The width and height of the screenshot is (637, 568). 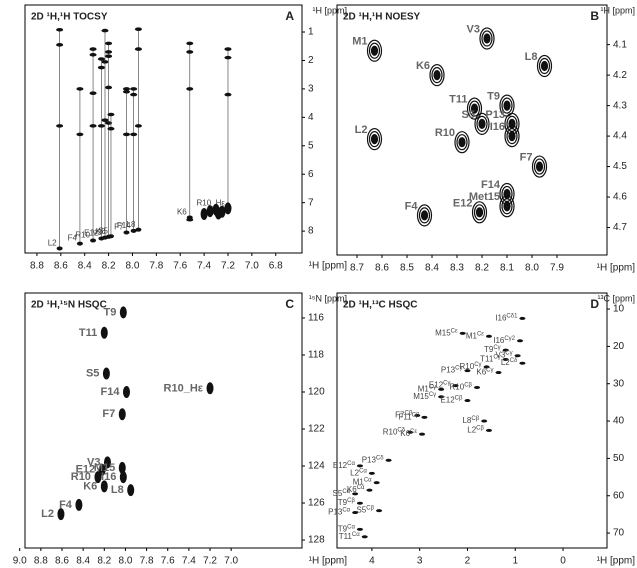 I want to click on peak-label: F11Cβ, so click(x=409, y=417).